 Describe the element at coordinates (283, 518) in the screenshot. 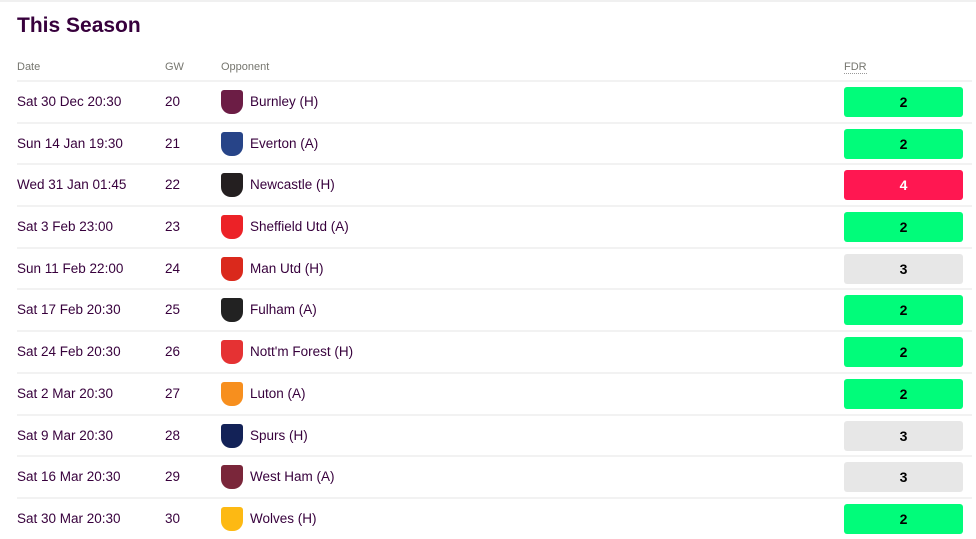

I see `fixture-opponent: Wolves (H)` at that location.